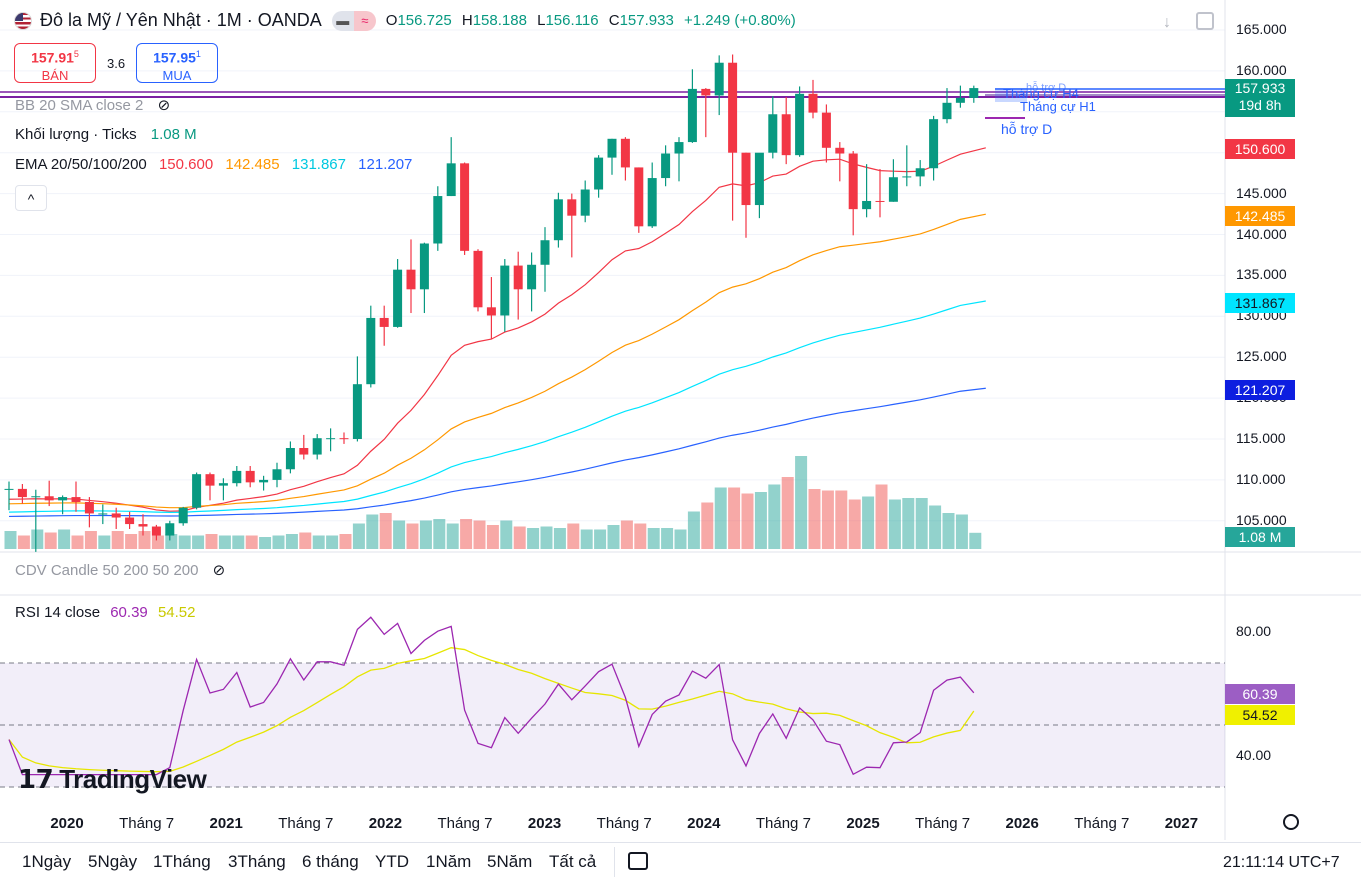  I want to click on time-tick-label: 2024, so click(704, 823).